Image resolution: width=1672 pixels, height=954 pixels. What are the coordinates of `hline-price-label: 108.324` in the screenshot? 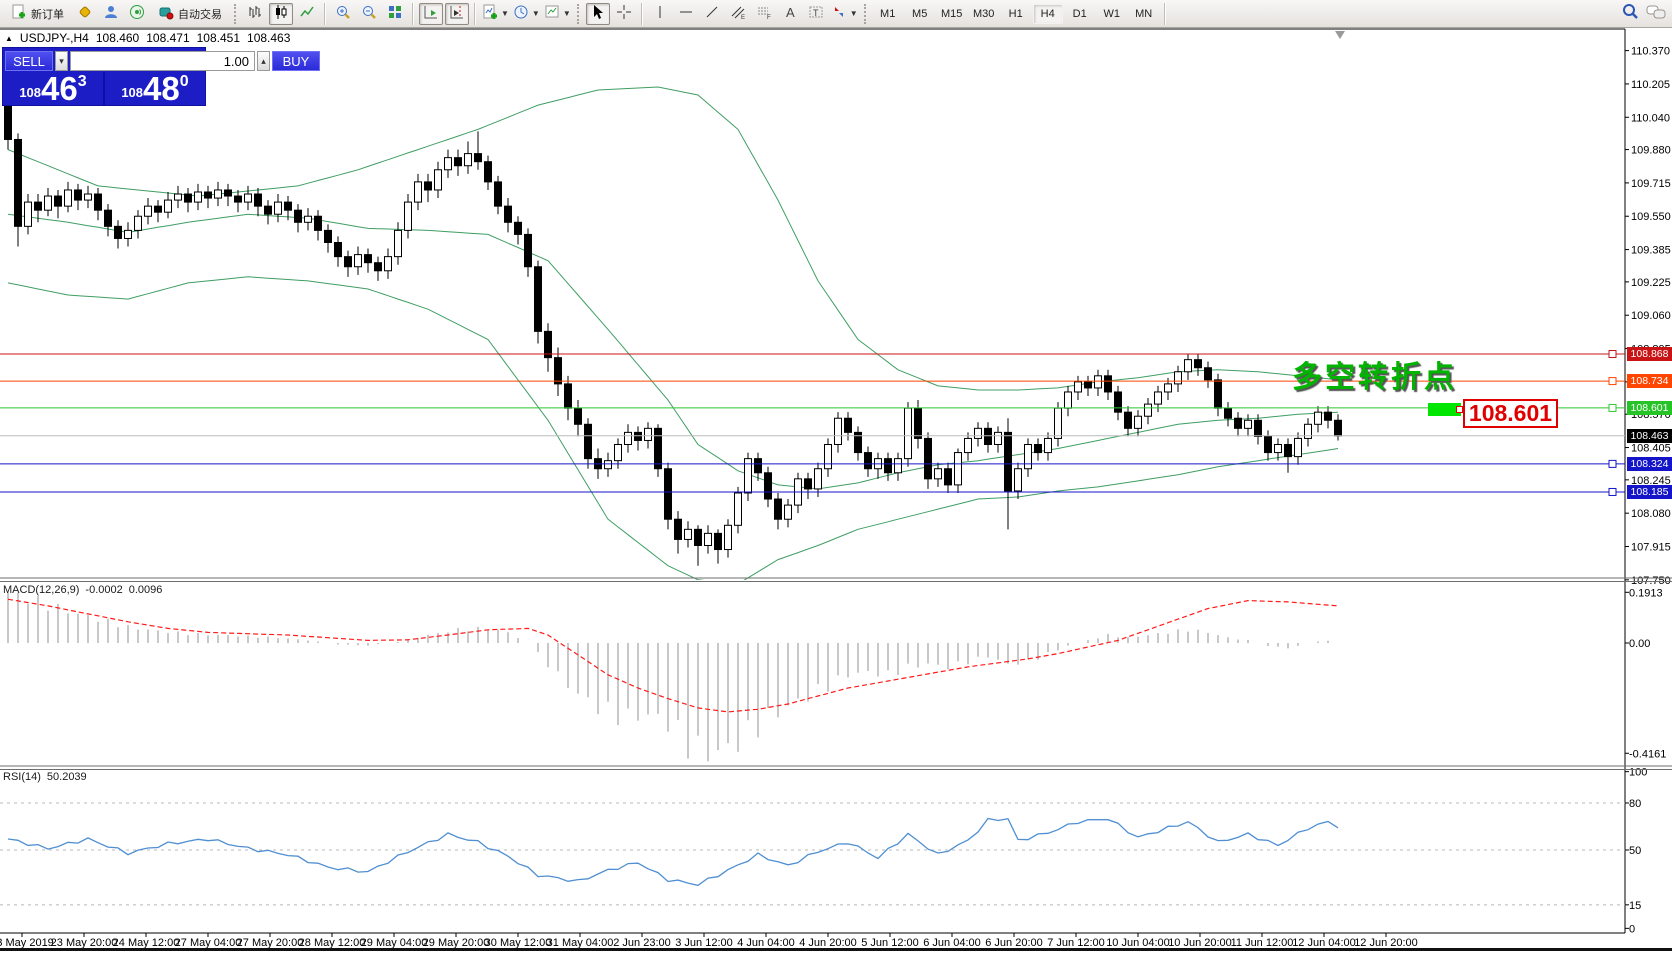 It's located at (1649, 463).